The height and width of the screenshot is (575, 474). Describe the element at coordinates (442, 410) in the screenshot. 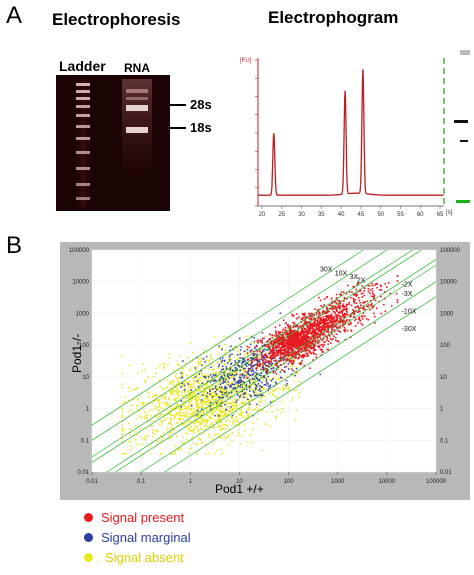

I see `scatter-y-tick-label-right: 1` at that location.